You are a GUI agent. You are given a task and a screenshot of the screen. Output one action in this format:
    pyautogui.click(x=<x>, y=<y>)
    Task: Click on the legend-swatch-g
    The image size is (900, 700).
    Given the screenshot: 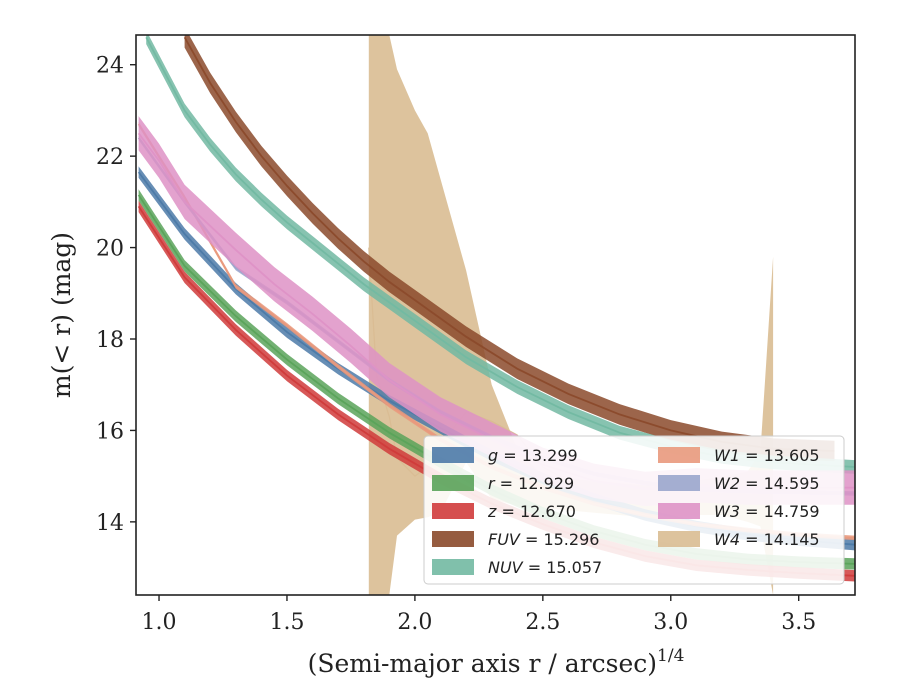 What is the action you would take?
    pyautogui.click(x=453, y=455)
    